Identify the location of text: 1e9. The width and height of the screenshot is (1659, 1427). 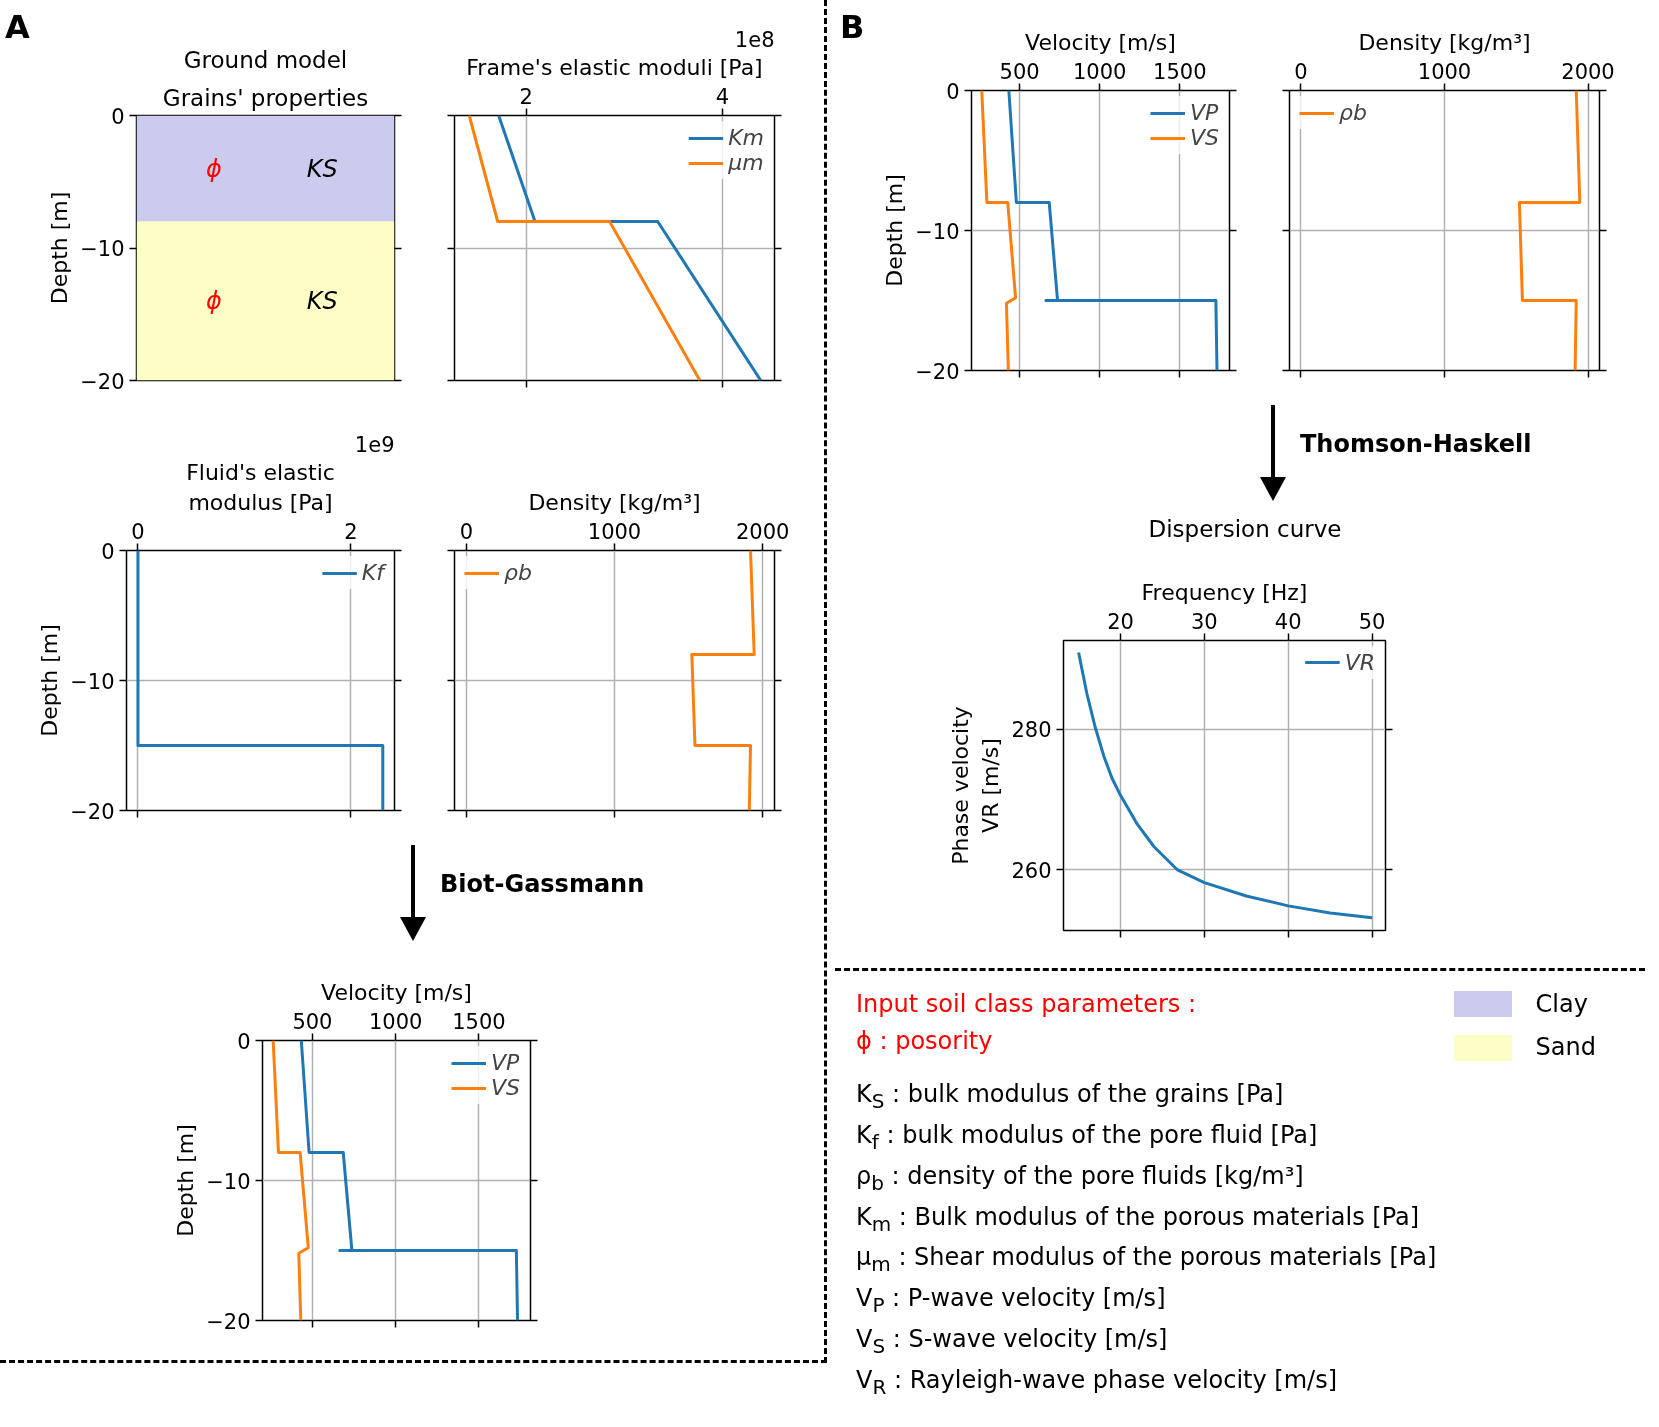
(374, 444).